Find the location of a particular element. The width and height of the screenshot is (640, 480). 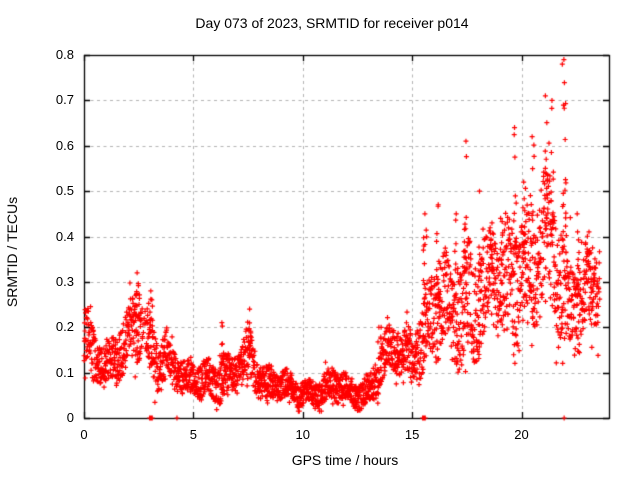

x-tick-label: 0 is located at coordinates (84, 434).